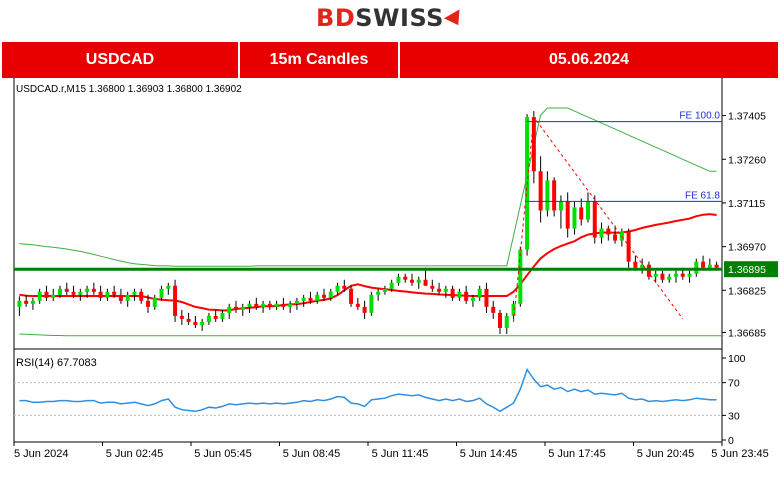 The image size is (780, 482). What do you see at coordinates (336, 18) in the screenshot?
I see `logo-bd-text: BD` at bounding box center [336, 18].